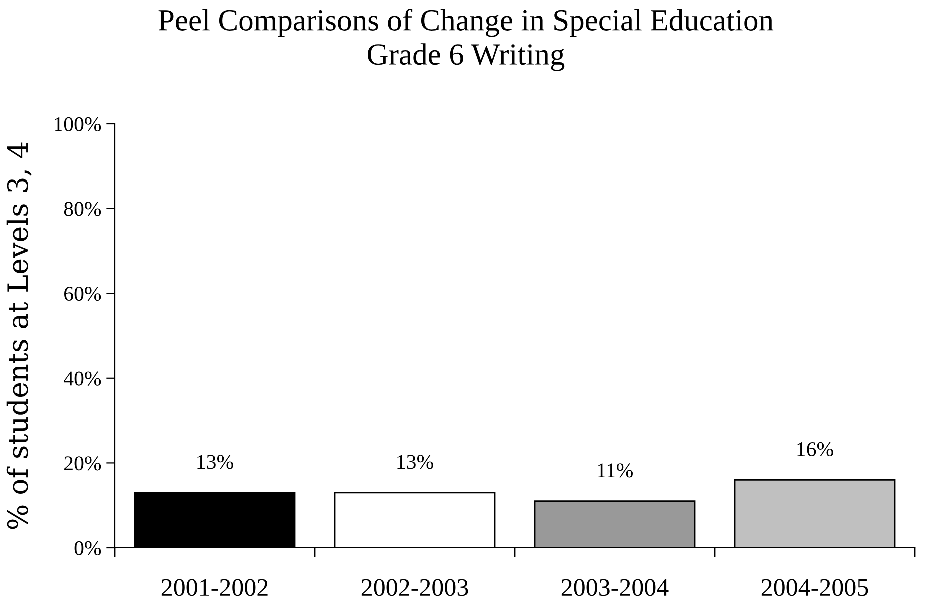 This screenshot has width=932, height=609. Describe the element at coordinates (19, 336) in the screenshot. I see `y-axis-title: % of students at Levels 3, 4` at that location.